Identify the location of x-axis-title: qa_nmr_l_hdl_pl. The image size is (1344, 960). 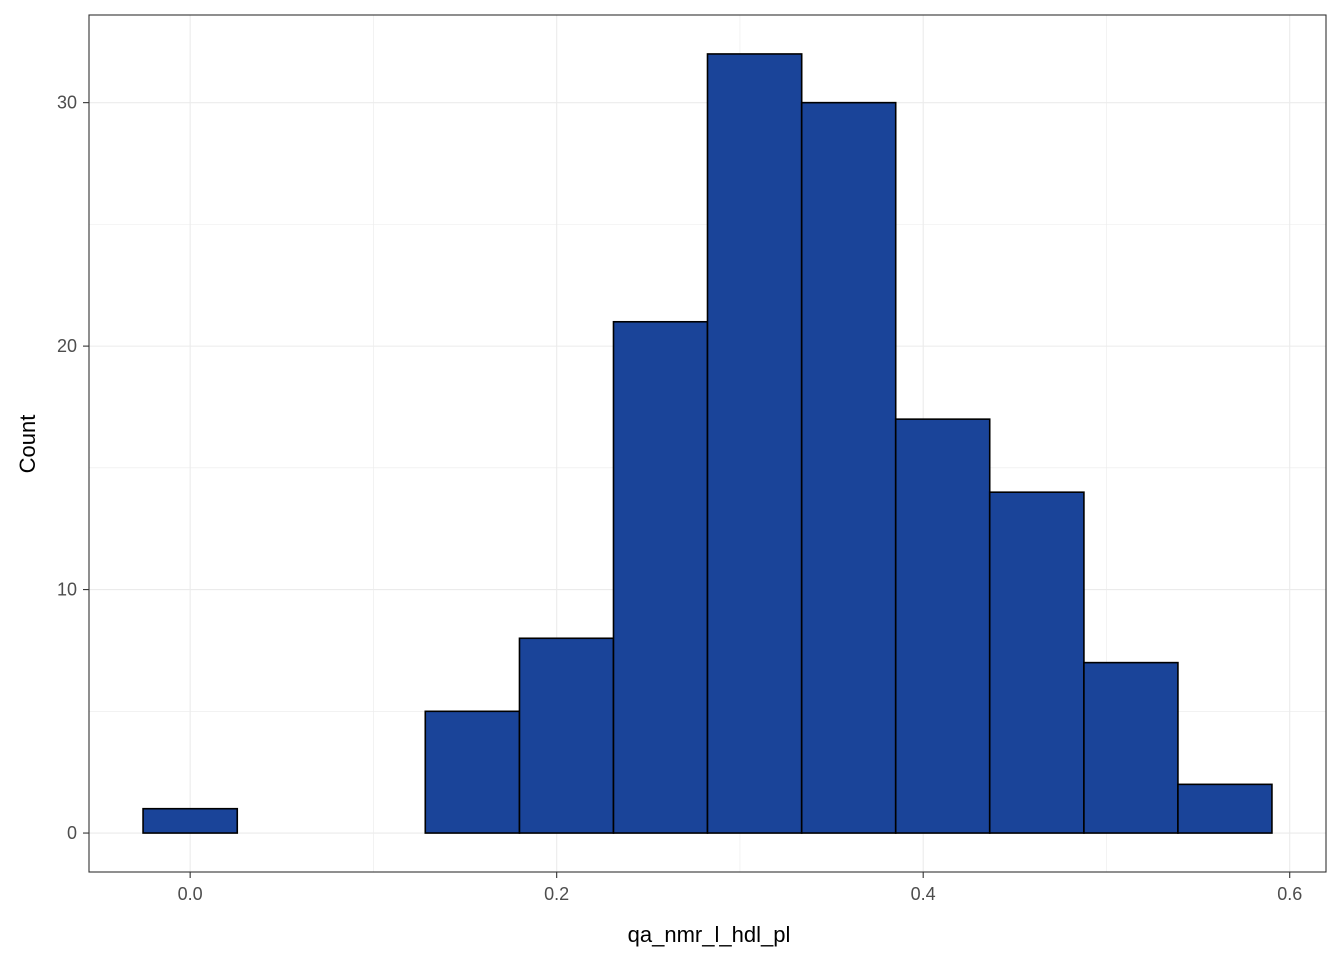
(709, 934).